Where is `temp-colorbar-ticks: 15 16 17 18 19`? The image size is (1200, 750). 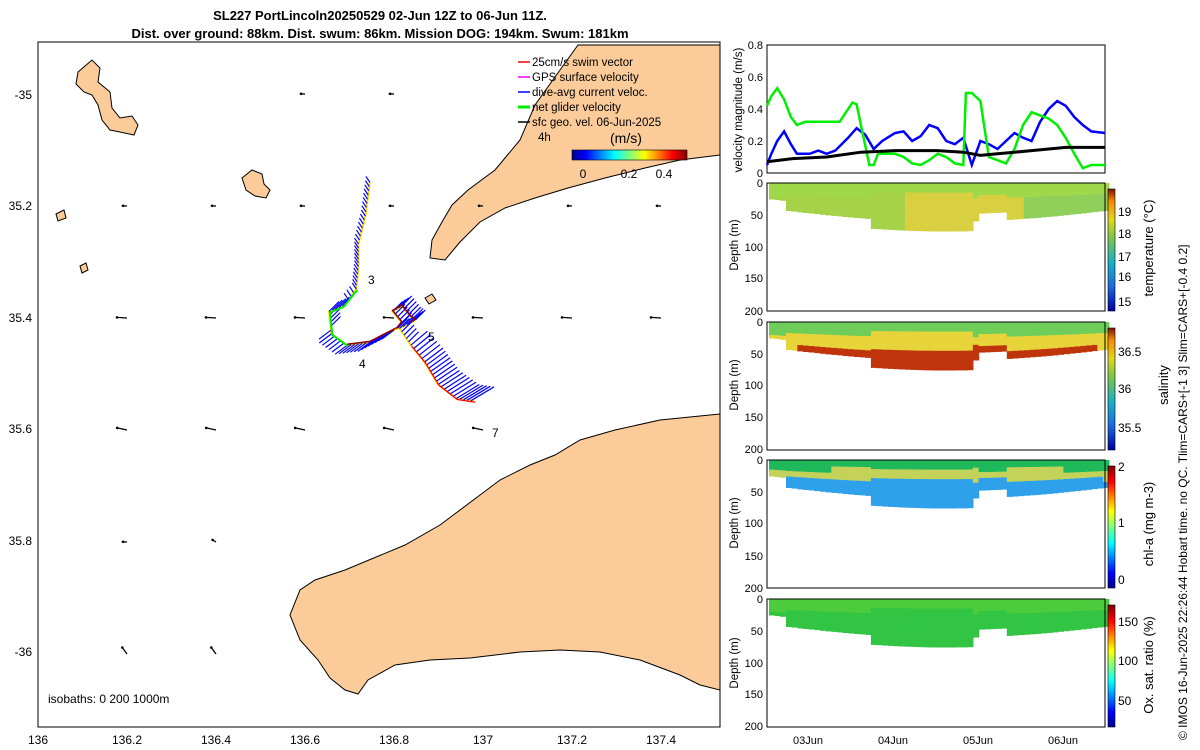
temp-colorbar-ticks: 15 16 17 18 19 is located at coordinates (1125, 257).